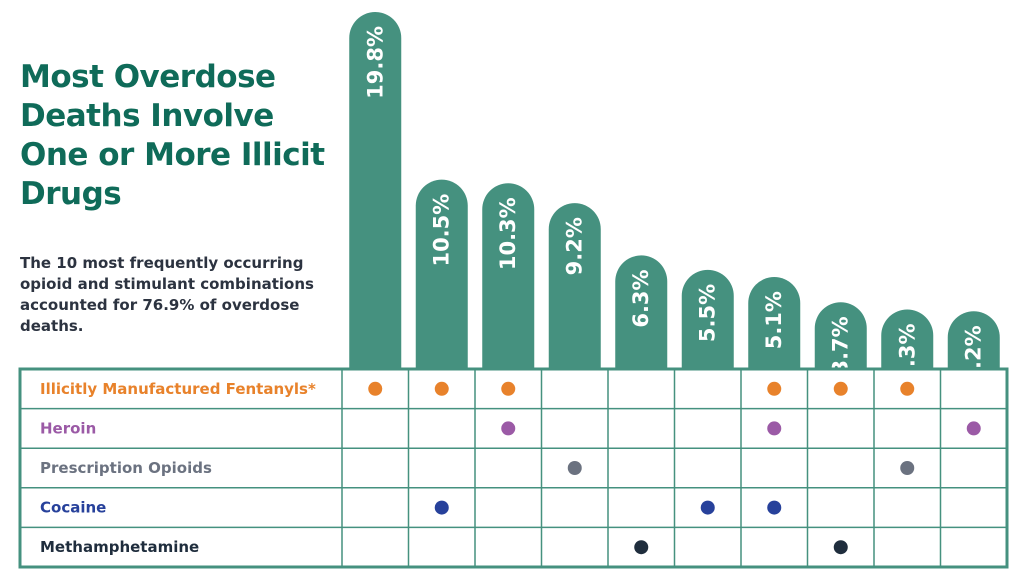 The height and width of the screenshot is (587, 1024). Describe the element at coordinates (126, 468) in the screenshot. I see `row-label-3: Prescription Opioids` at that location.